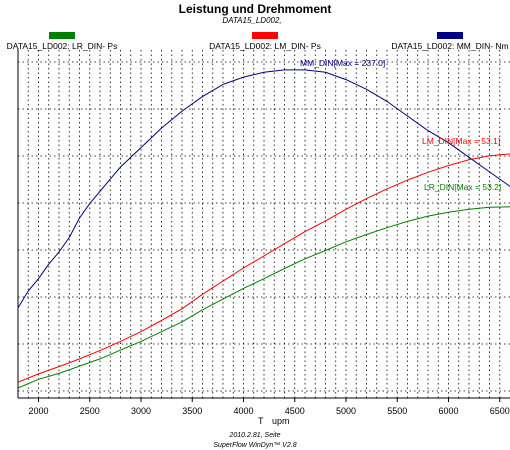  I want to click on x-tick-label: 2500, so click(90, 411).